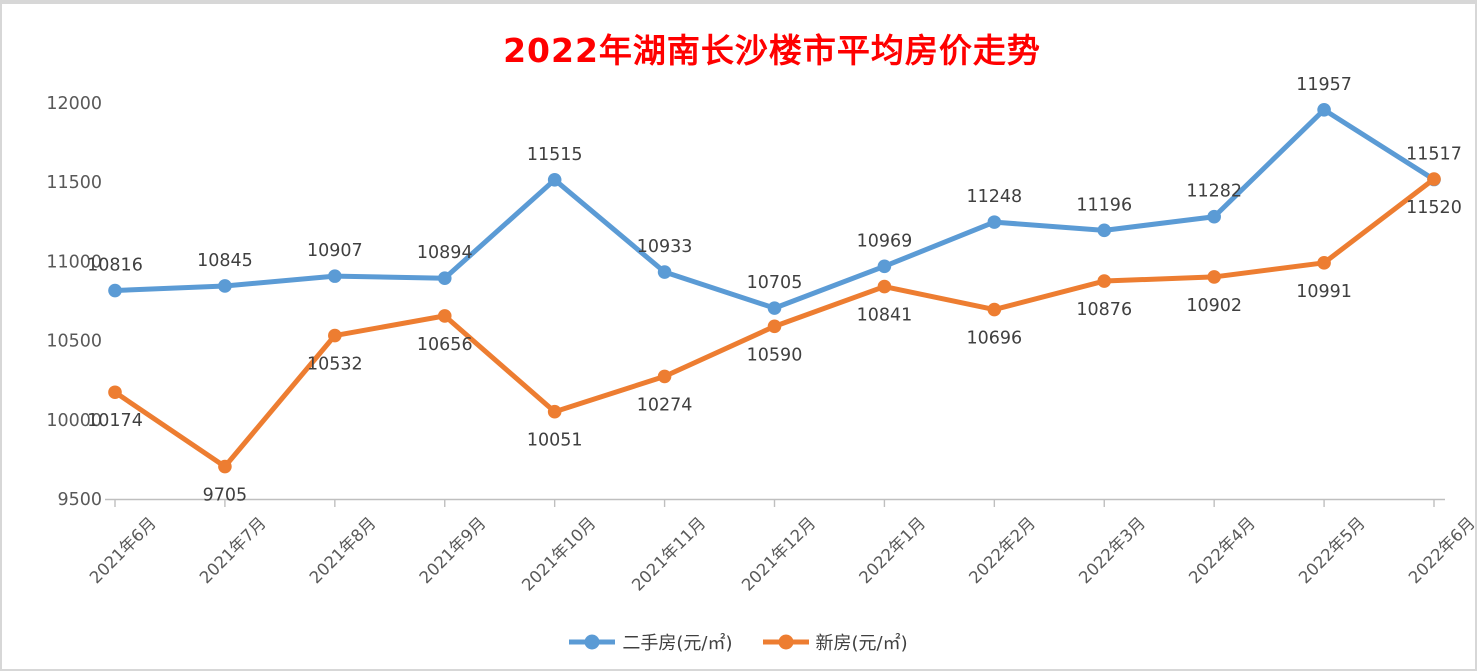 This screenshot has height=671, width=1477. Describe the element at coordinates (115, 266) in the screenshot. I see `data-label-secondhand: 10816` at that location.